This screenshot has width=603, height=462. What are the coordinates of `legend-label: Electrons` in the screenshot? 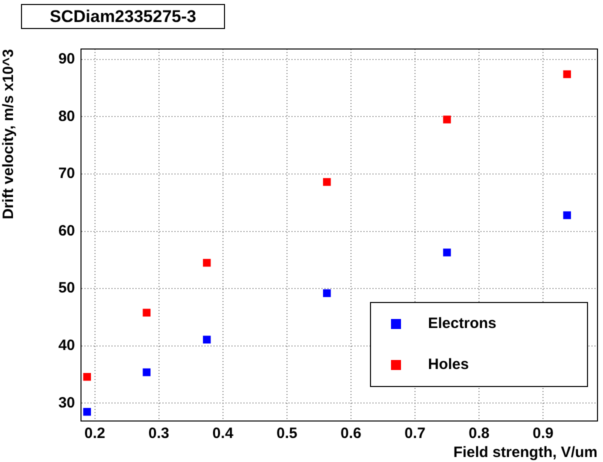 It's located at (462, 323).